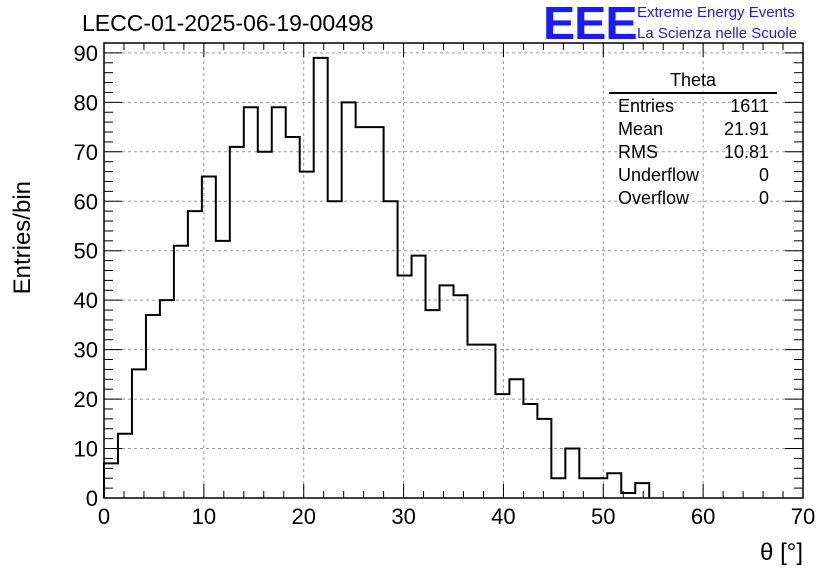  What do you see at coordinates (503, 516) in the screenshot?
I see `x-tick-label: 40` at bounding box center [503, 516].